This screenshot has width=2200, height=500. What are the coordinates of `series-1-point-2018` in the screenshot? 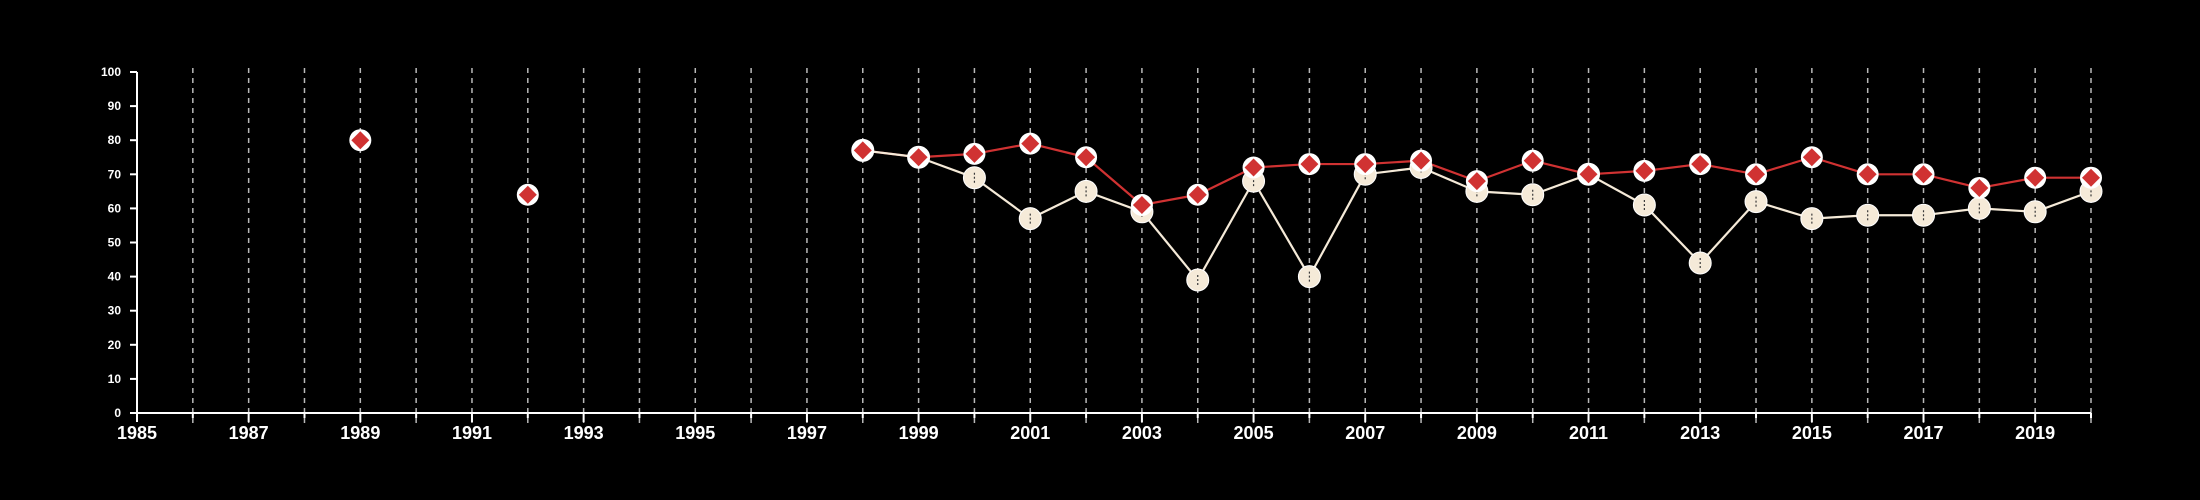 It's located at (1979, 187).